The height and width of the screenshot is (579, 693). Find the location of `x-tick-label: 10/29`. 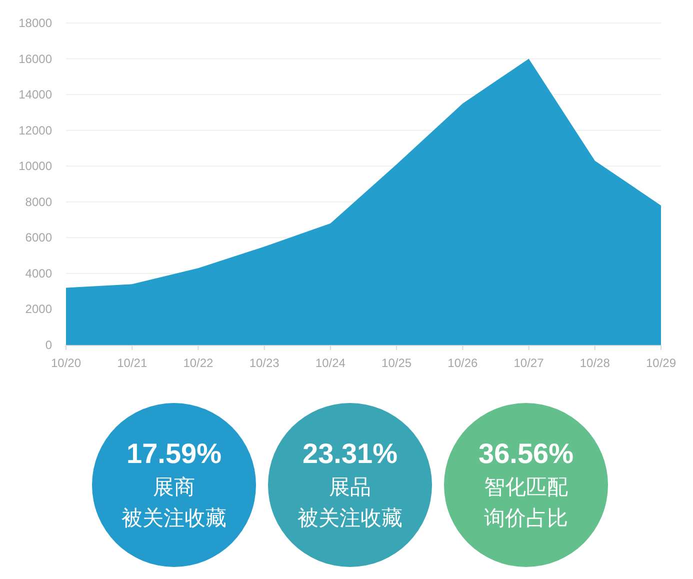

x-tick-label: 10/29 is located at coordinates (661, 363).